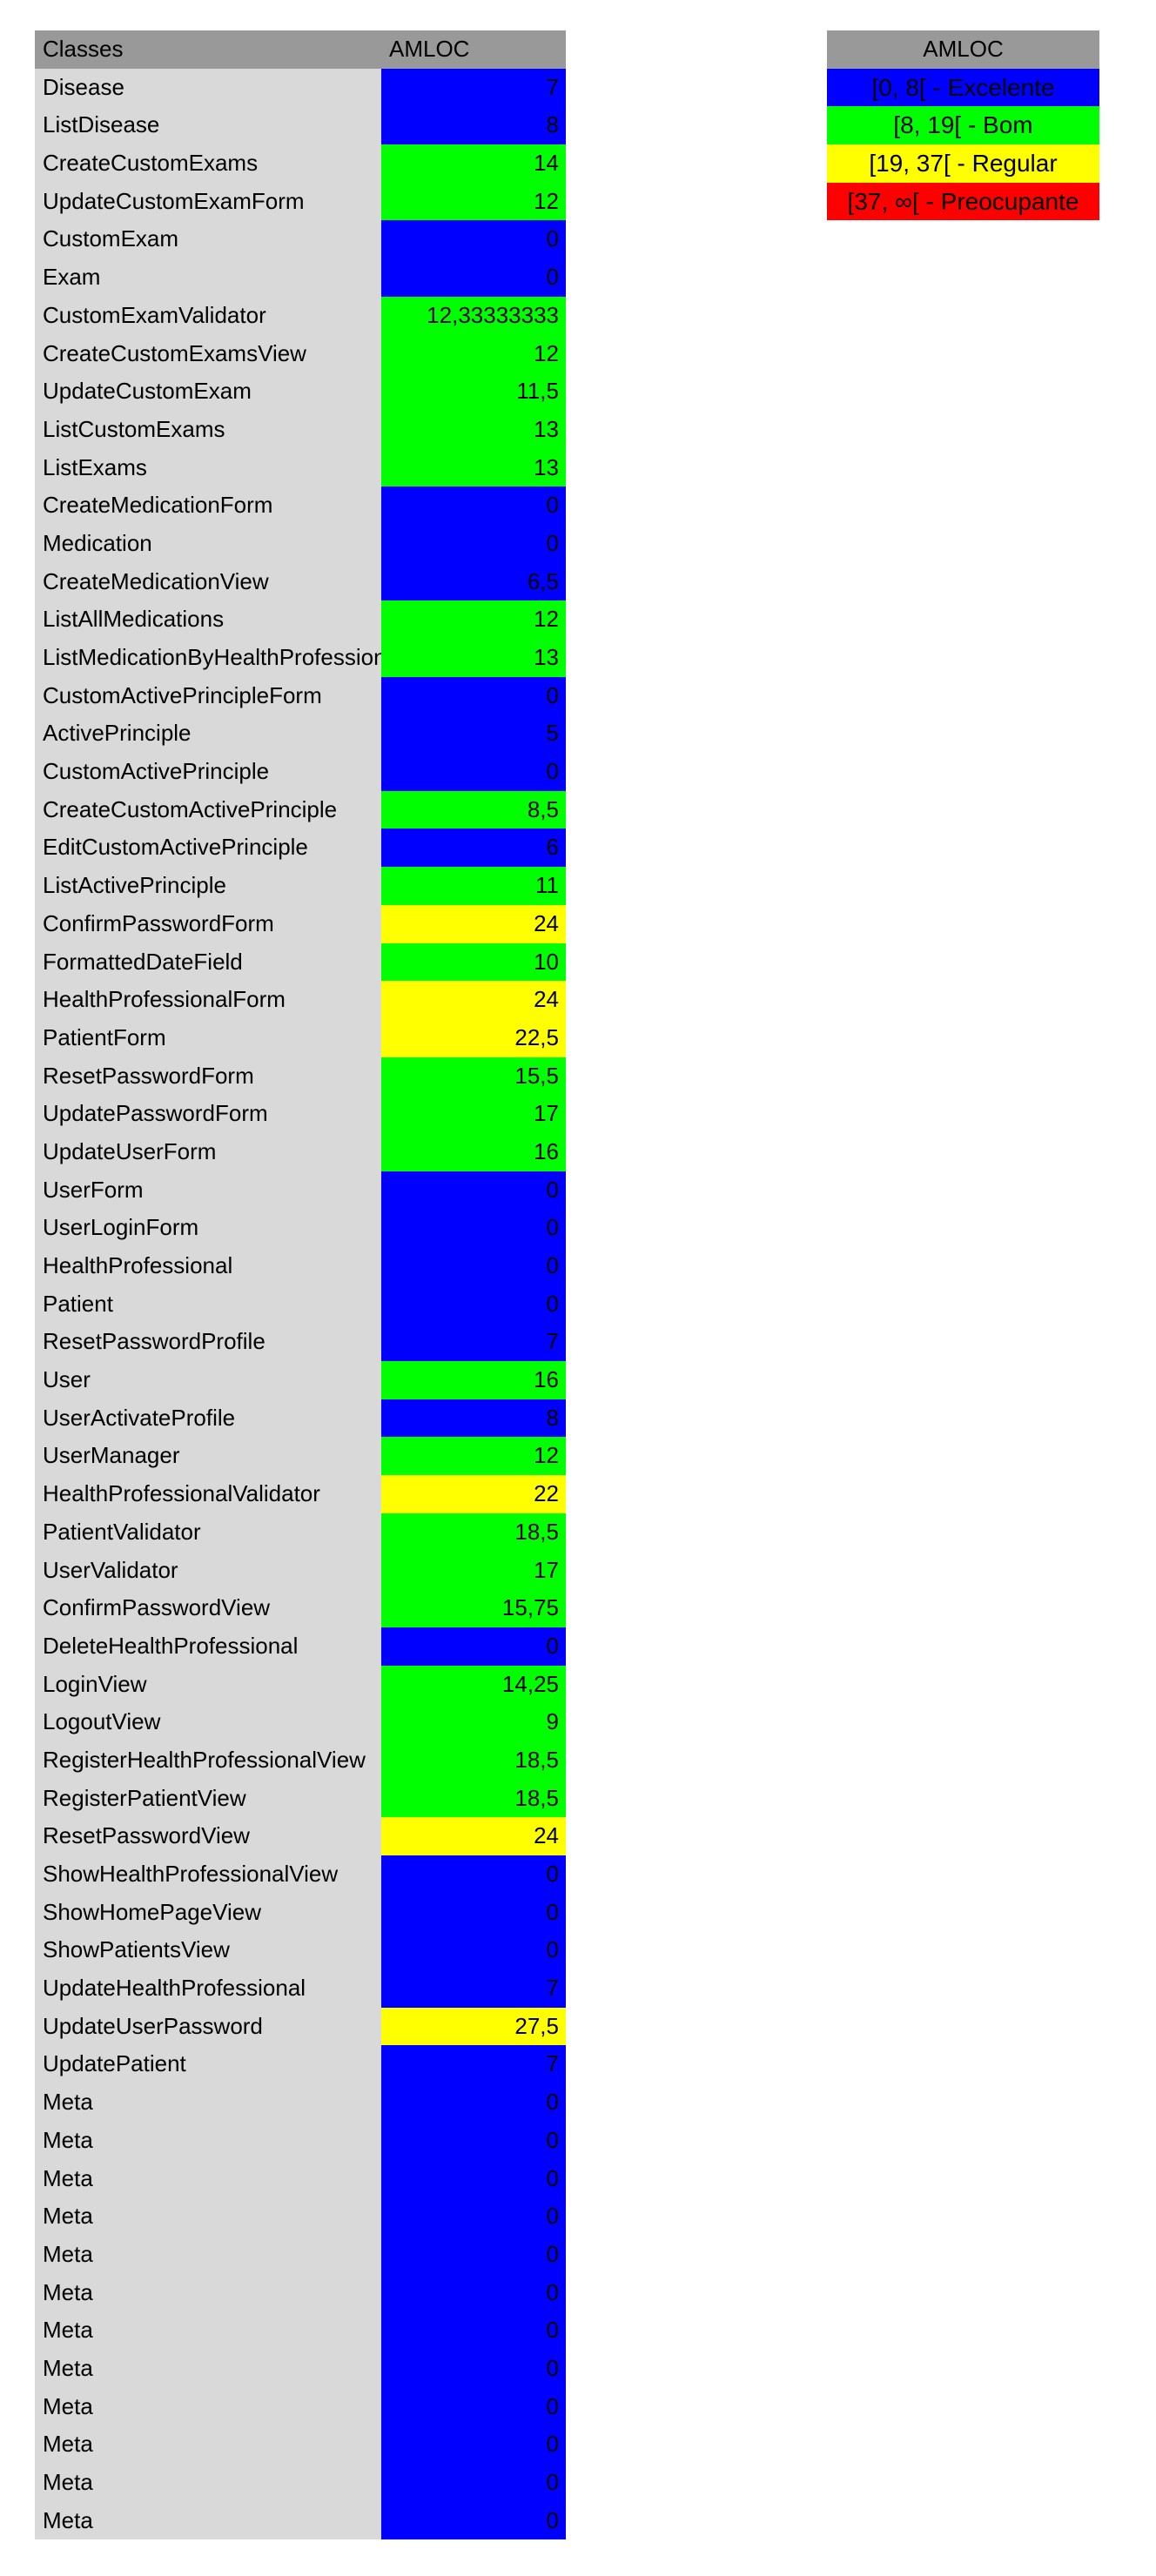 This screenshot has width=1156, height=2576. Describe the element at coordinates (208, 467) in the screenshot. I see `class-name-cell: ListExams` at that location.